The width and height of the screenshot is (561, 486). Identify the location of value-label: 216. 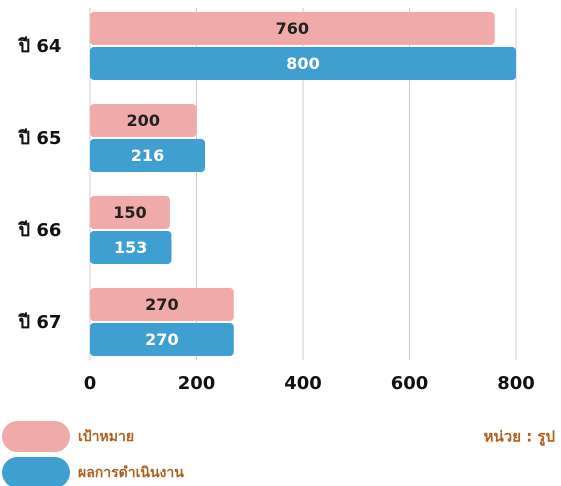
(147, 155).